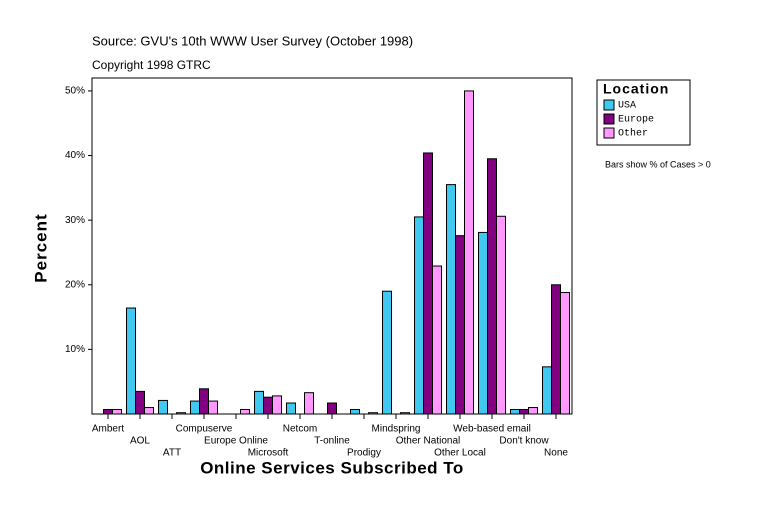 The width and height of the screenshot is (760, 518). Describe the element at coordinates (268, 453) in the screenshot. I see `x-tick-label: Microsoft` at that location.